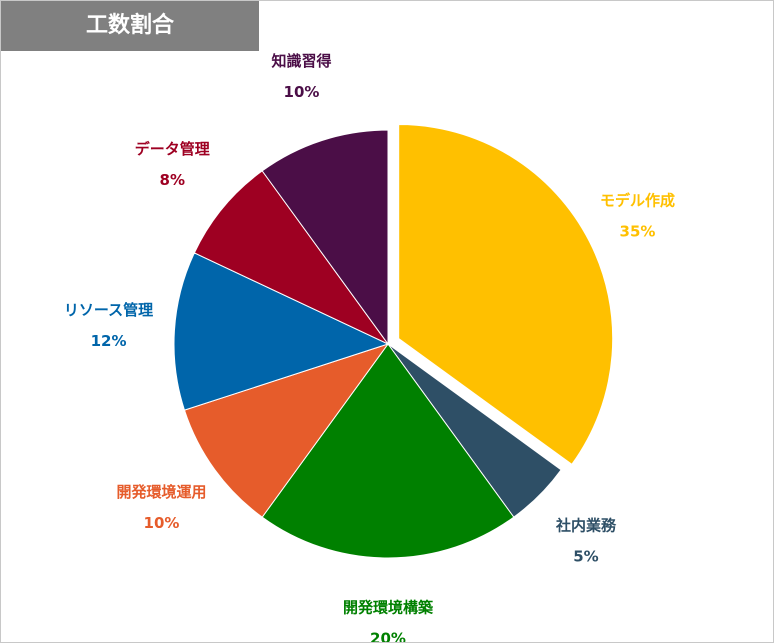 This screenshot has height=643, width=774. What do you see at coordinates (388, 608) in the screenshot?
I see `slice-label: 開発環境構築` at bounding box center [388, 608].